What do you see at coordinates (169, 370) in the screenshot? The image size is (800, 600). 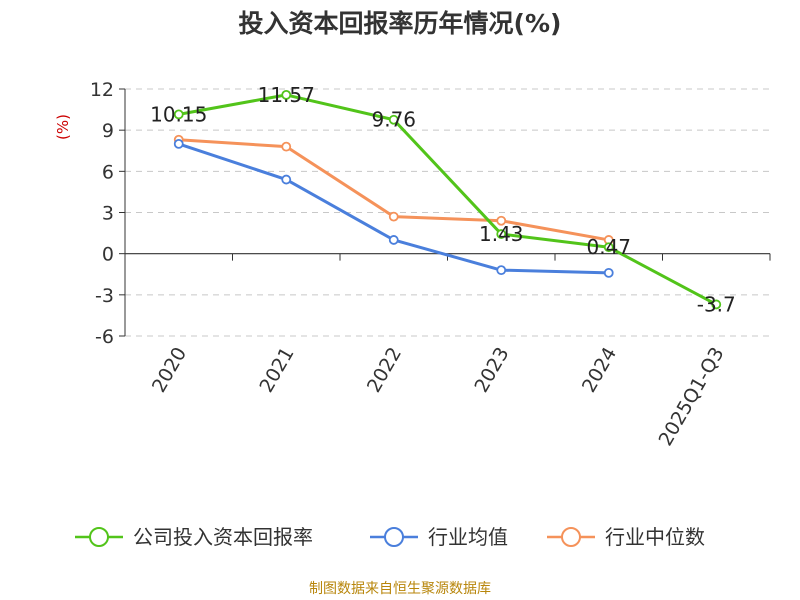 I see `x-tick-label: 2020` at bounding box center [169, 370].